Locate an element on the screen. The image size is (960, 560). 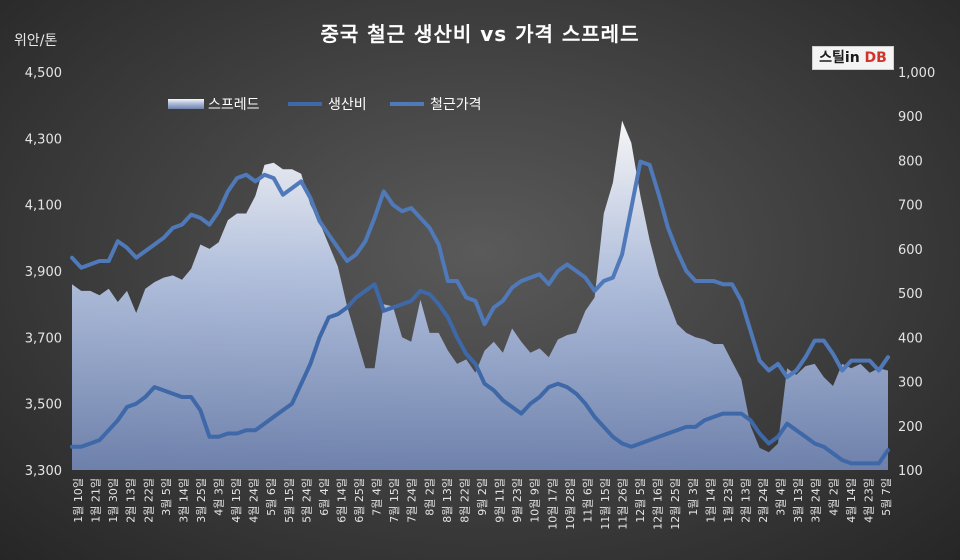
y-right-tick-label: 700 is located at coordinates (910, 206).